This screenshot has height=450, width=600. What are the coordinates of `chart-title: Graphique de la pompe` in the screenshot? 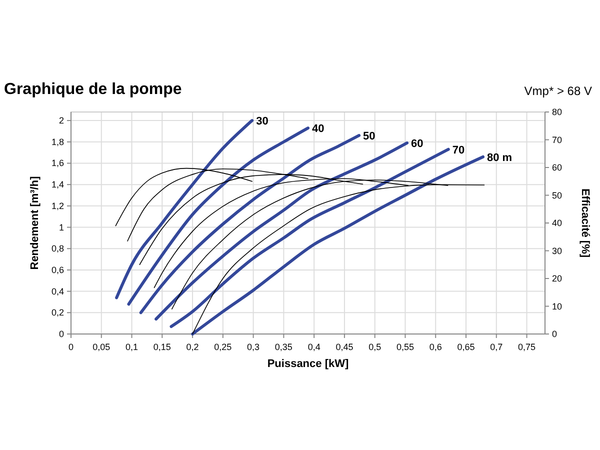 It's located at (93, 89).